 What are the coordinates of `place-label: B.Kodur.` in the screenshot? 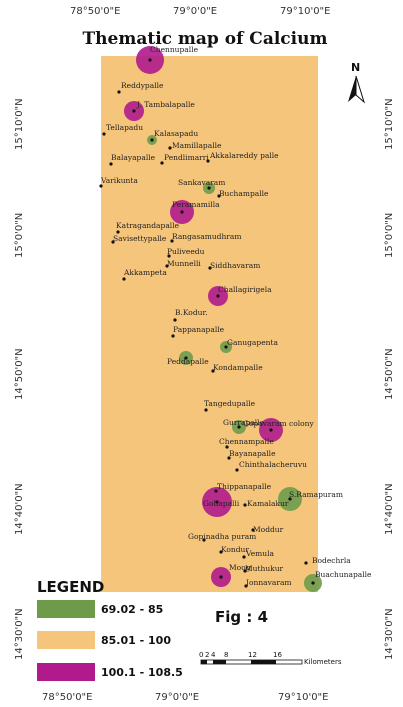 It's located at (191, 312).